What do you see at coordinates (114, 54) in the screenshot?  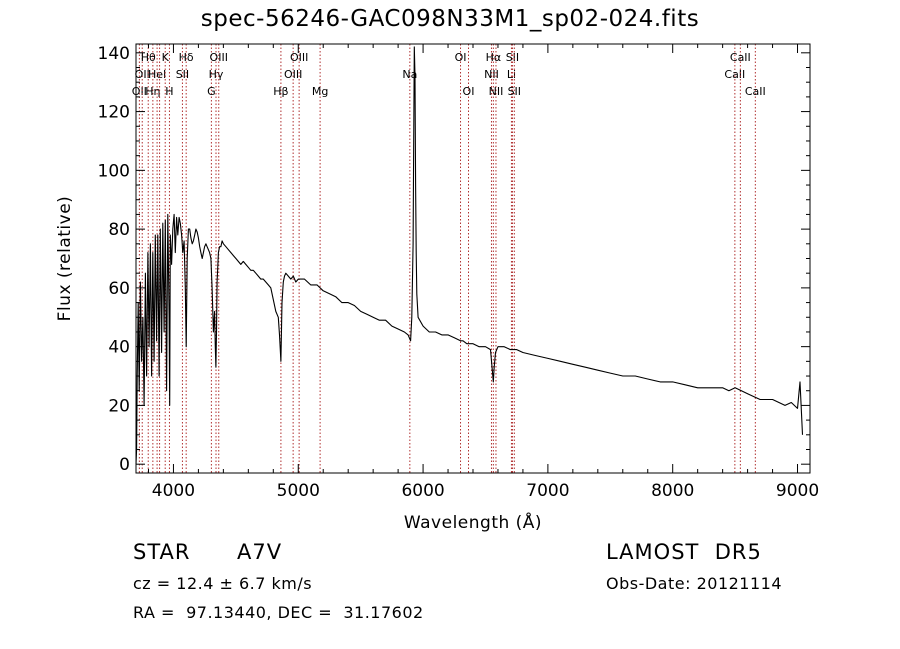 I see `y-tick-label: 140` at bounding box center [114, 54].